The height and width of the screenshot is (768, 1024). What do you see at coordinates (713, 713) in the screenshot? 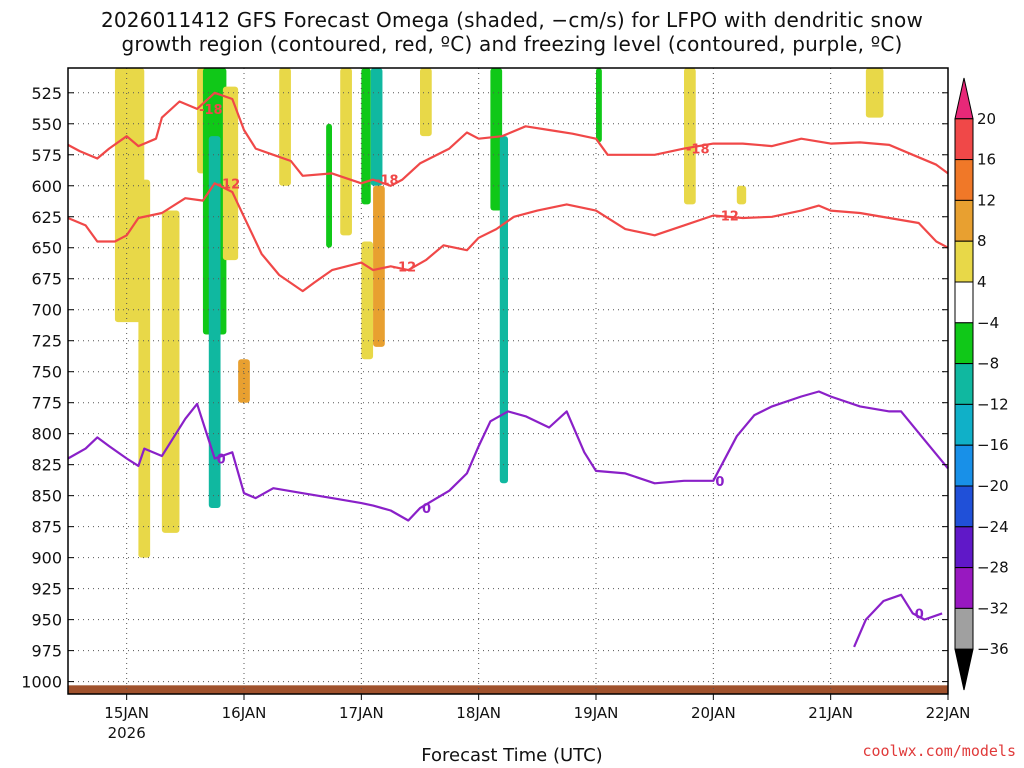
I see `x-tick-label: 20JAN` at bounding box center [713, 713].